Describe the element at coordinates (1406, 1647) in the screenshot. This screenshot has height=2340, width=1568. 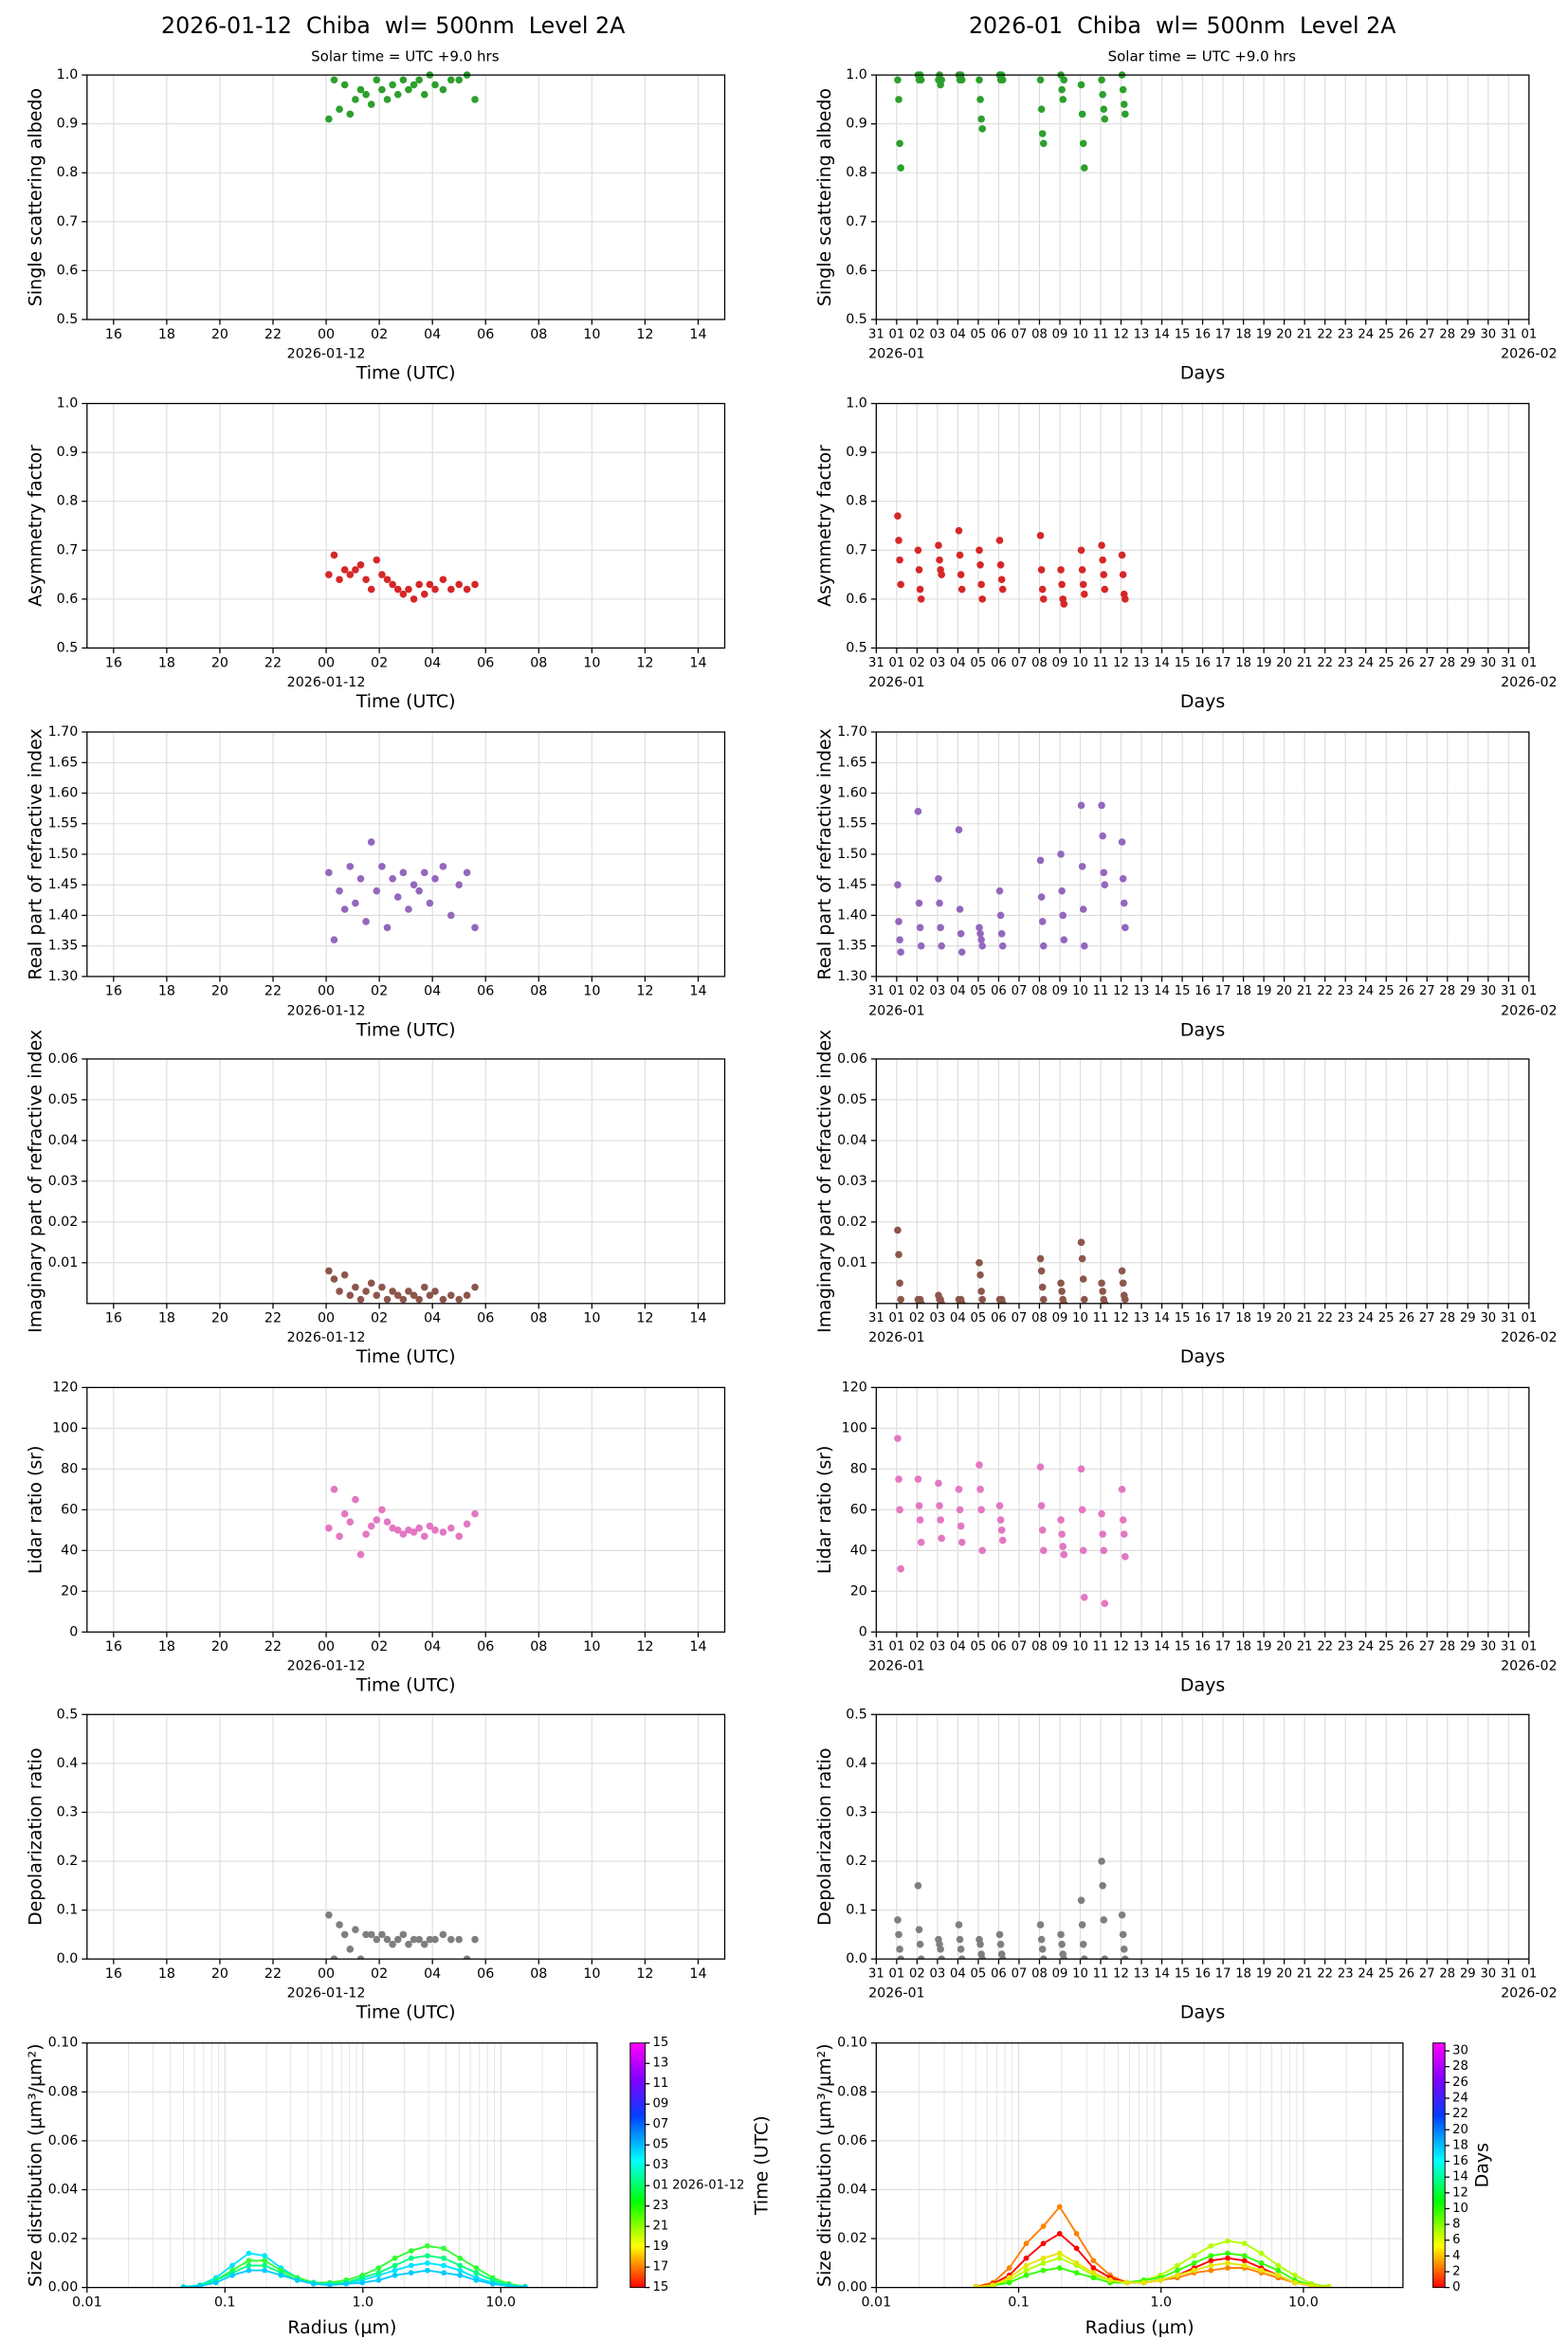
I see `x-tick-label: 26` at that location.